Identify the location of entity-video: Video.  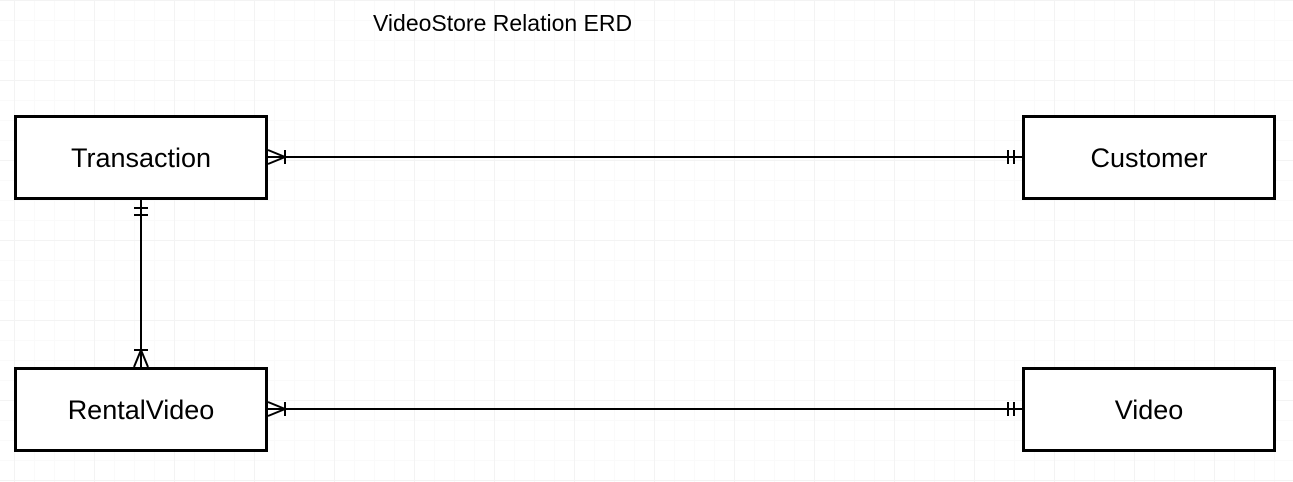
(1149, 409).